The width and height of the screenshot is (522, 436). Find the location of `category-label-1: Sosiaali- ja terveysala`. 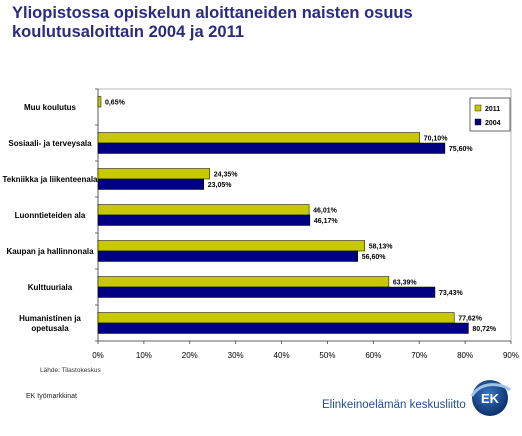

category-label-1: Sosiaali- ja terveysala is located at coordinates (50, 143).